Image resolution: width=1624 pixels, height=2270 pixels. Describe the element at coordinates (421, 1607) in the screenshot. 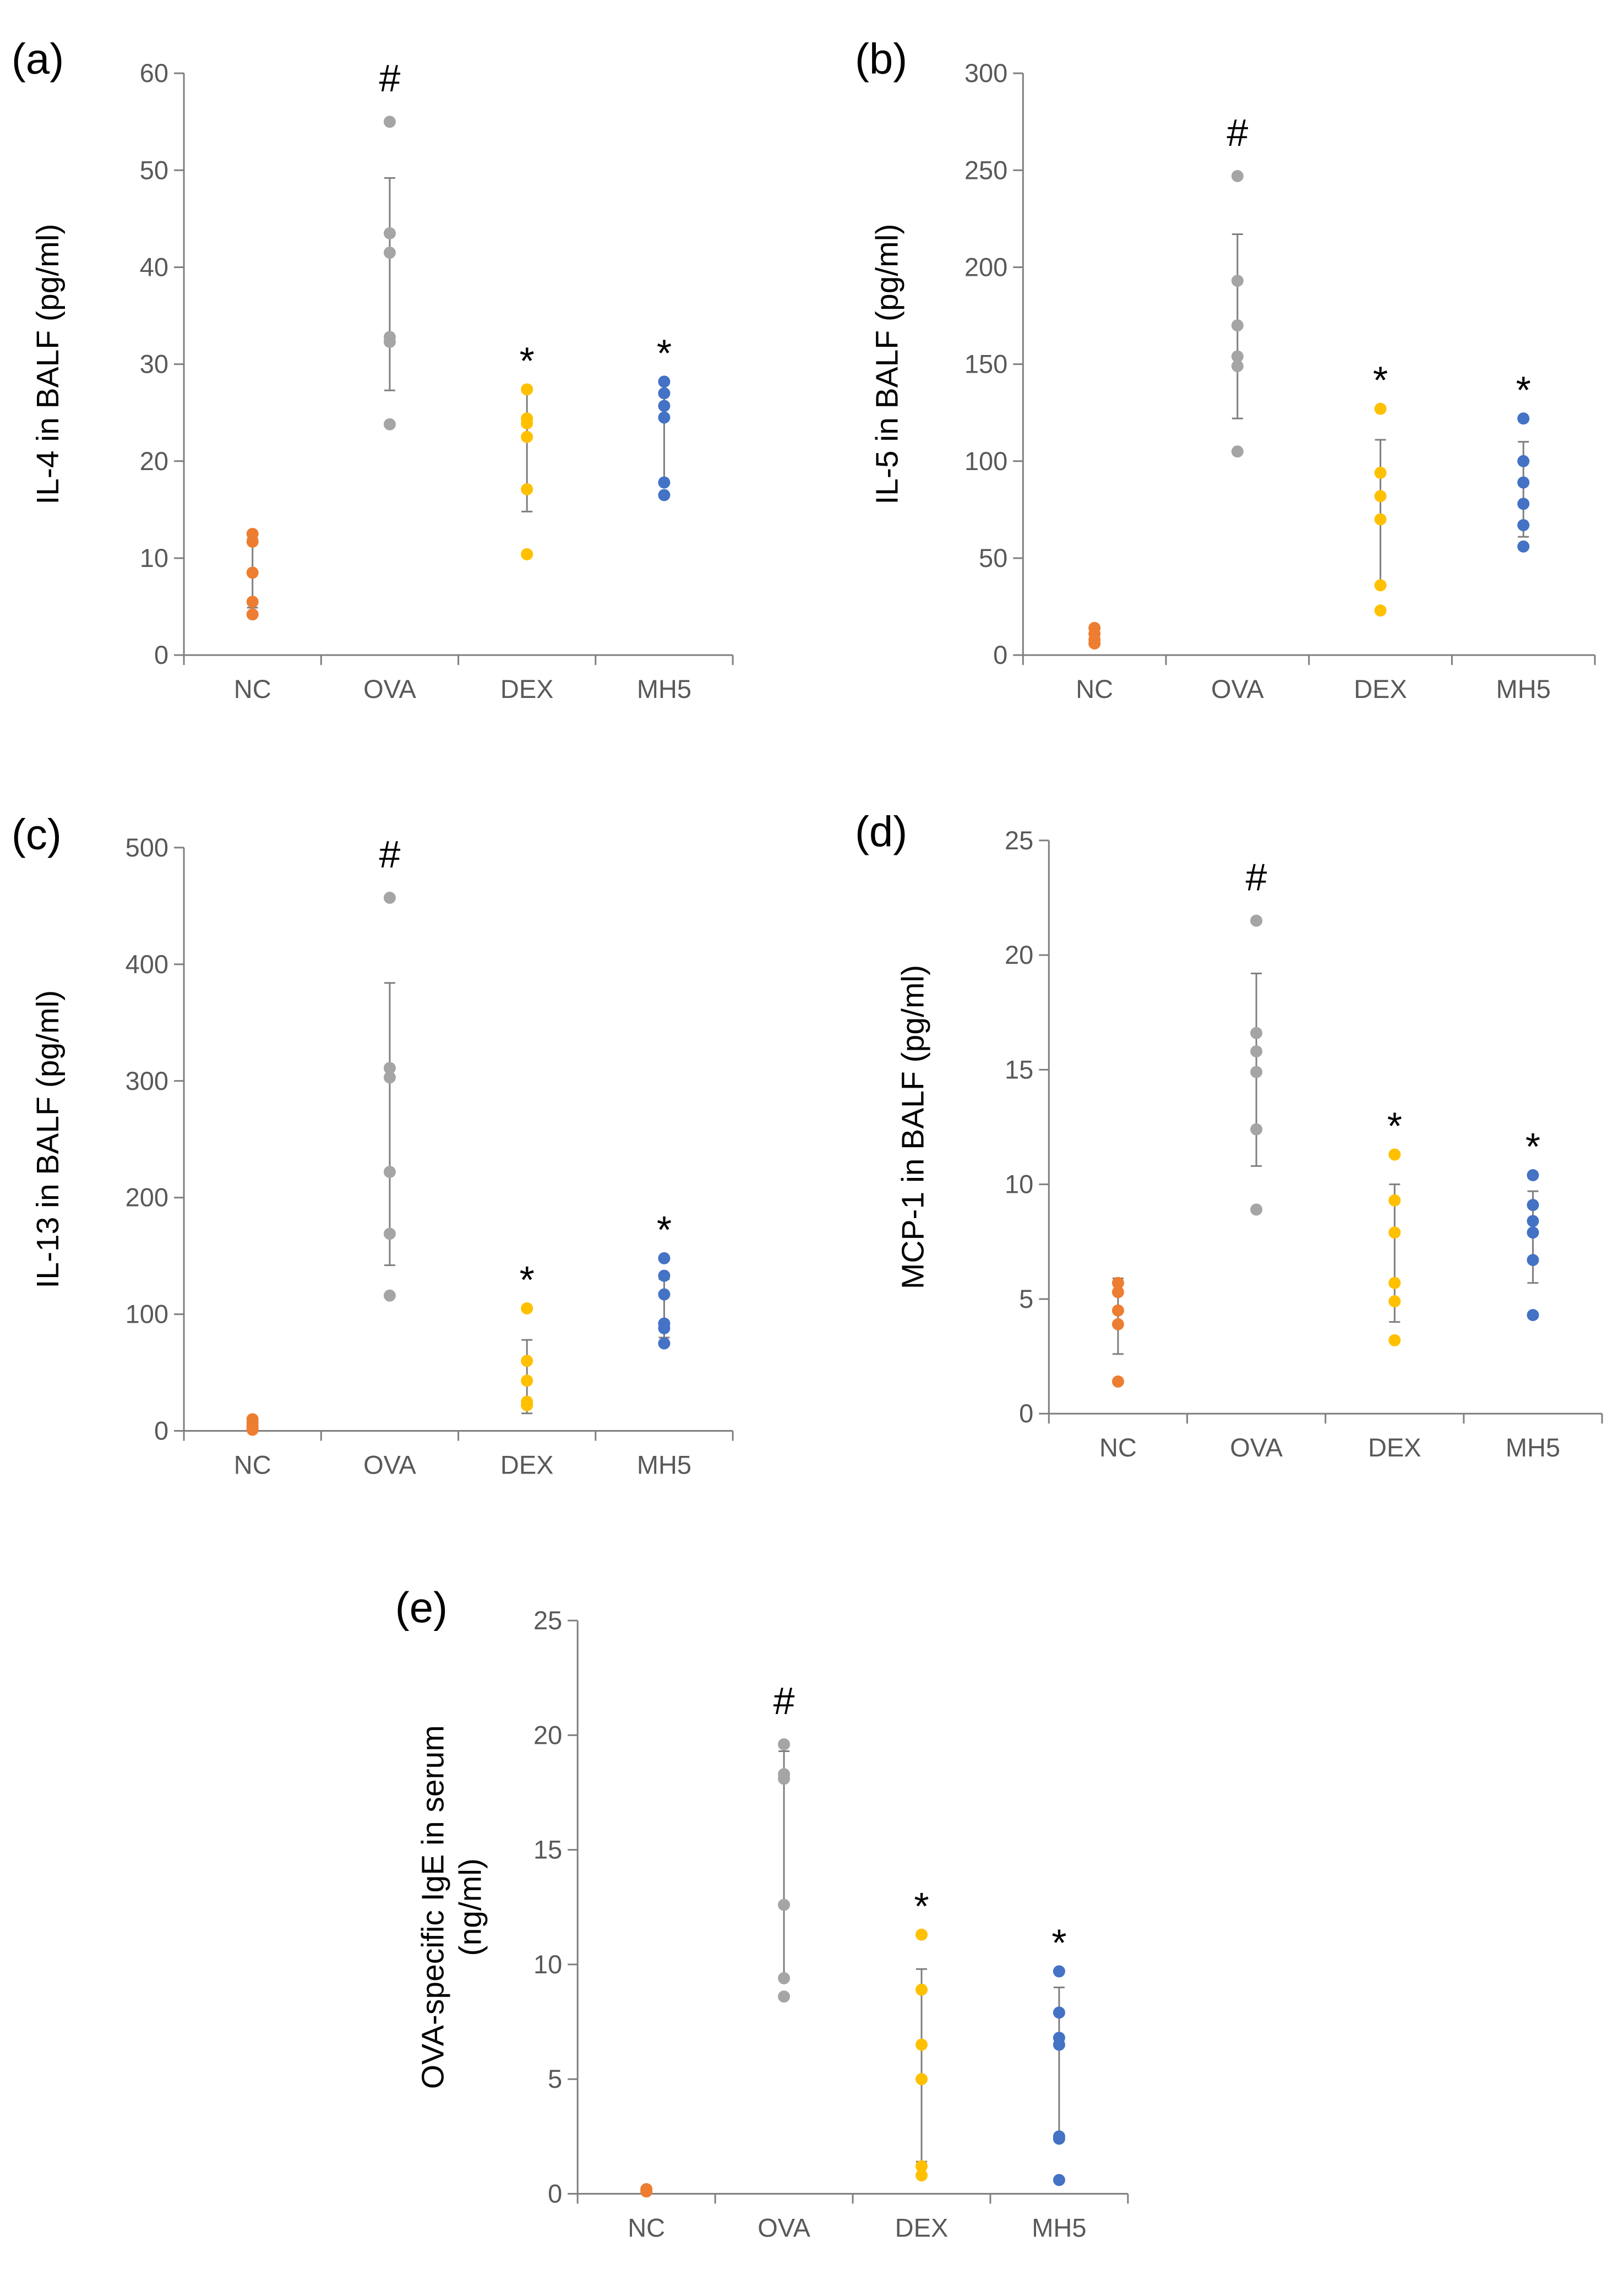

I see `panel-label: (e)` at that location.